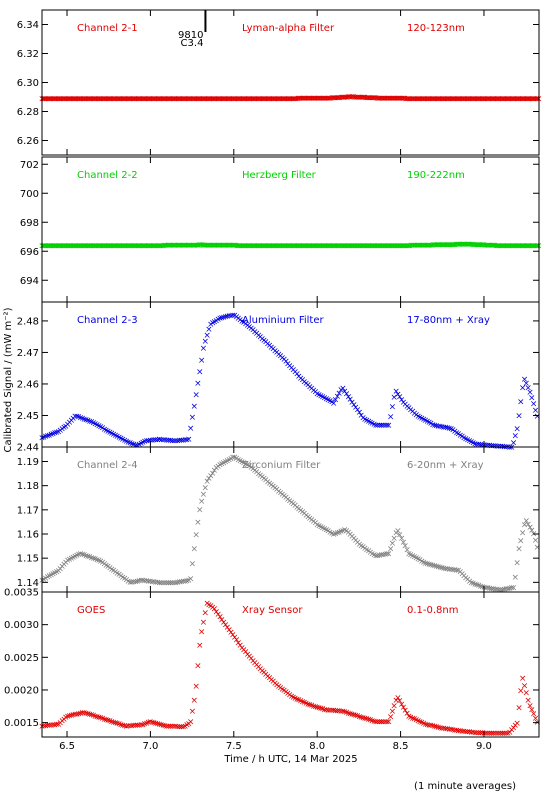 Image resolution: width=550 pixels, height=800 pixels. What do you see at coordinates (21, 723) in the screenshot?
I see `y-tick-label: 0.0015` at bounding box center [21, 723].